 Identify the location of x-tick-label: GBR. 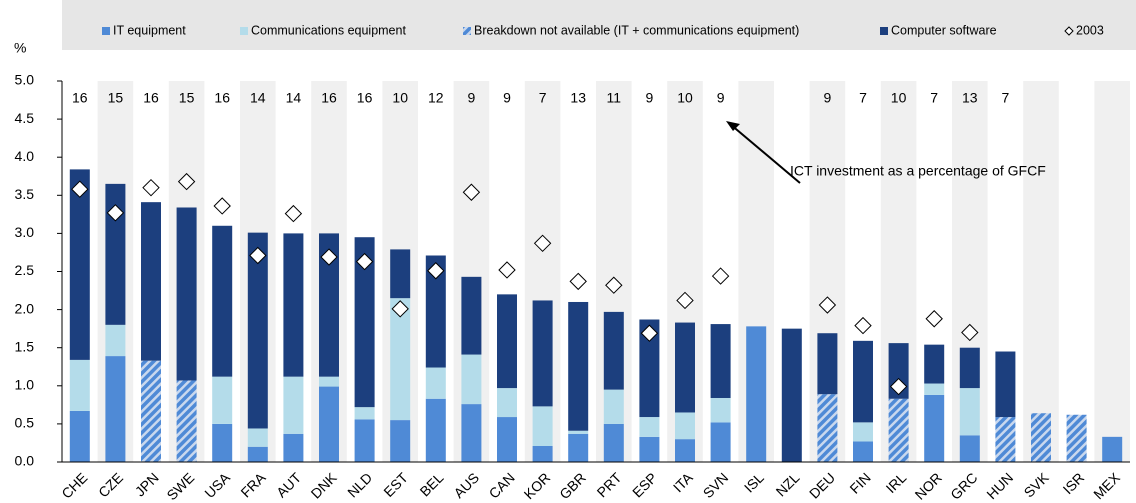
(572, 485).